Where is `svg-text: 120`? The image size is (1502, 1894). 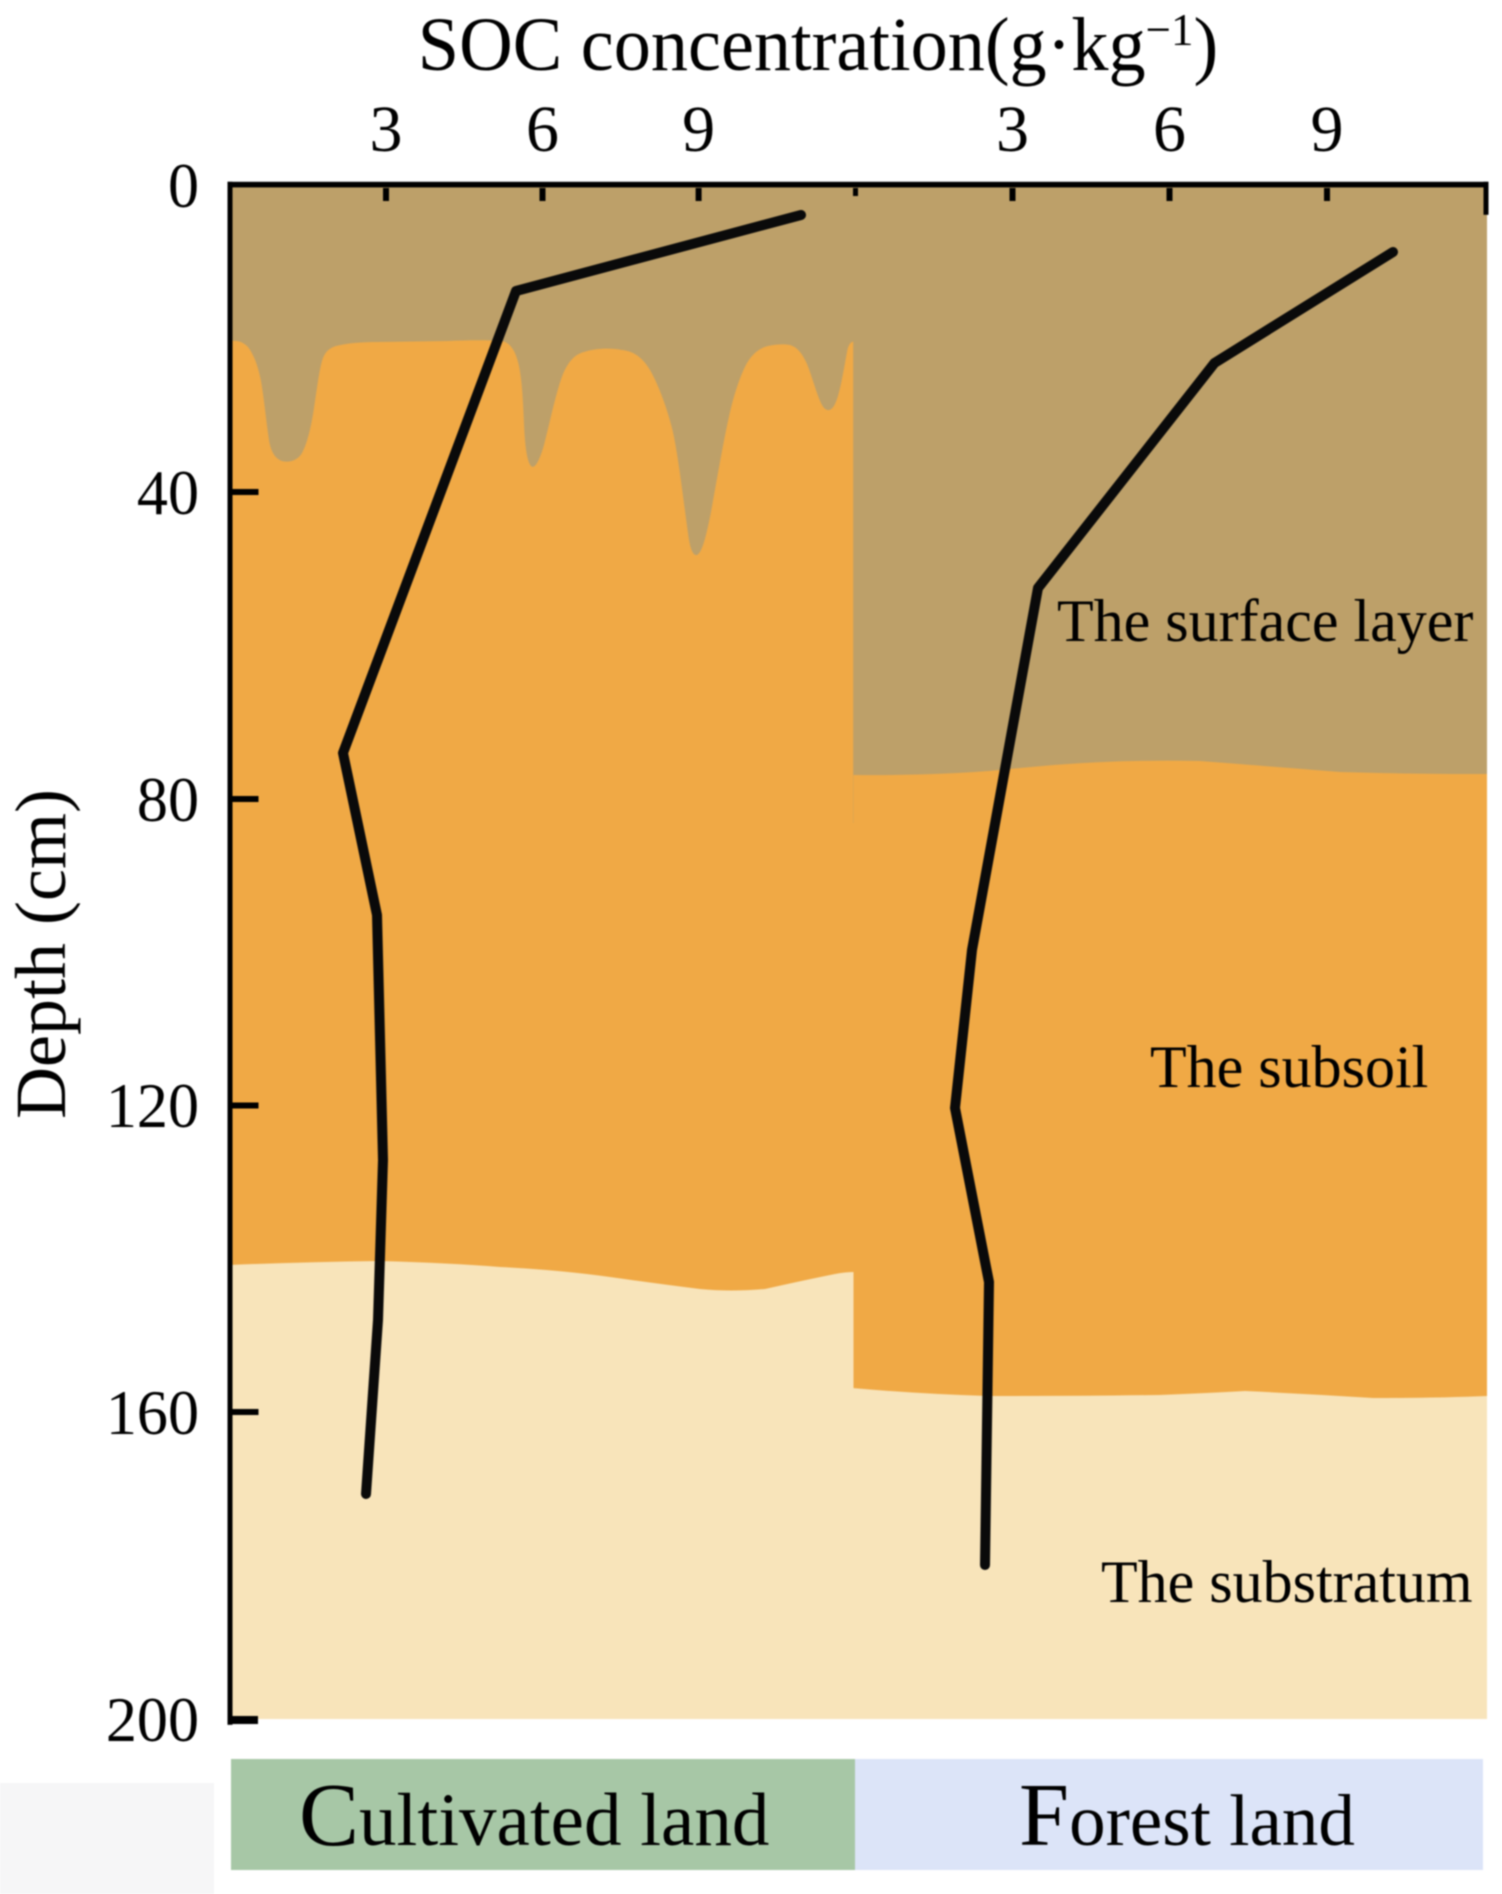 svg-text: 120 is located at coordinates (152, 1105).